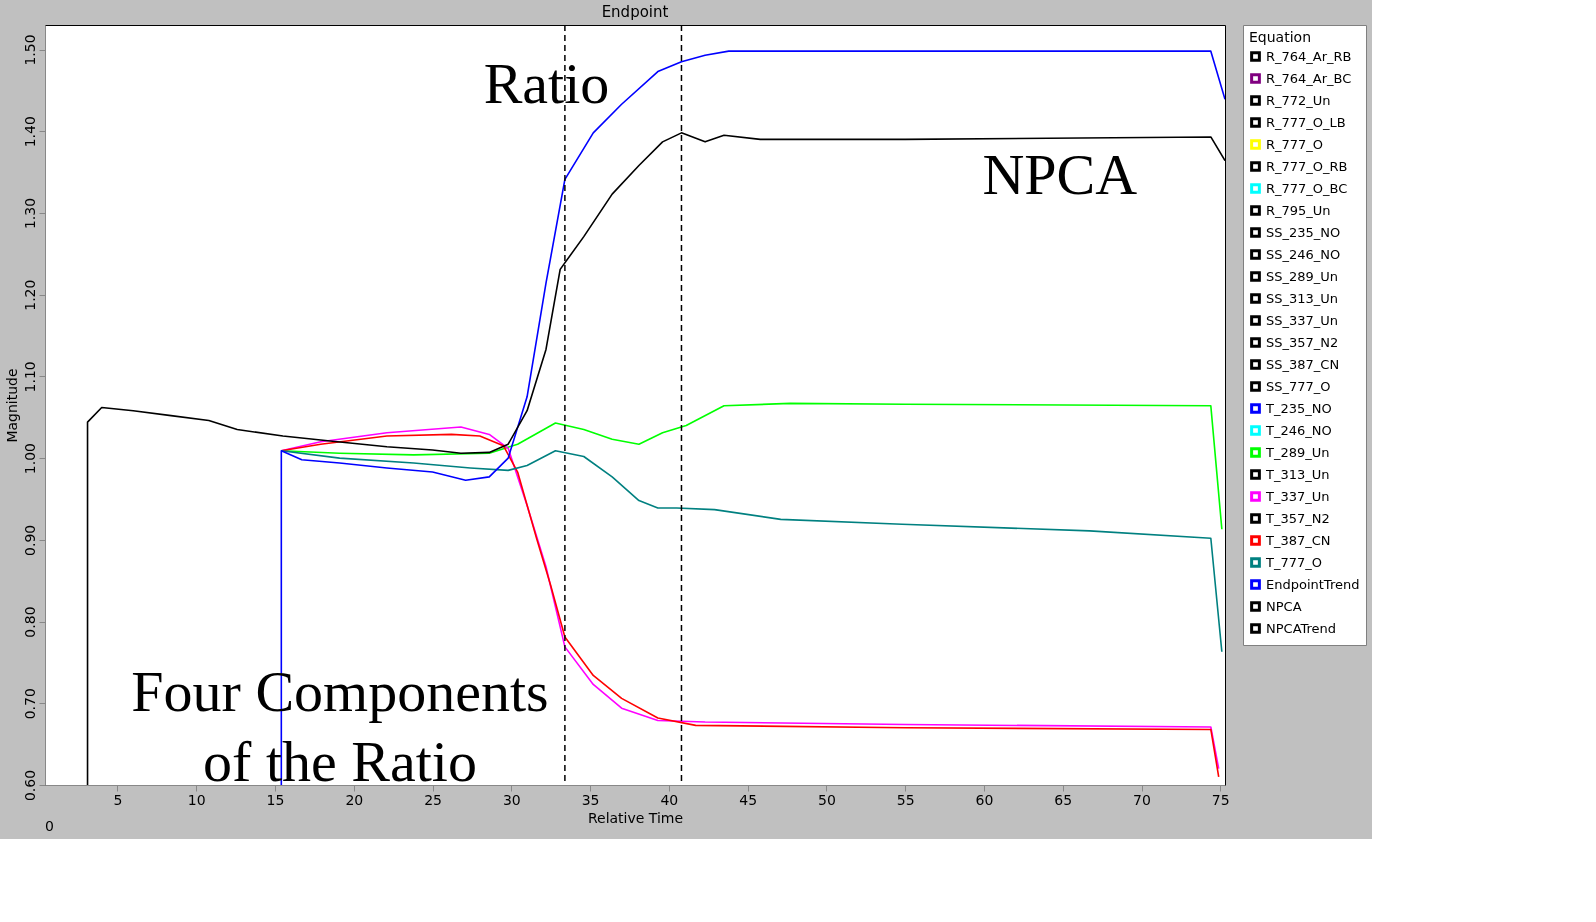 Image resolution: width=1596 pixels, height=922 pixels. Describe the element at coordinates (590, 799) in the screenshot. I see `x-tick-label: 35` at that location.